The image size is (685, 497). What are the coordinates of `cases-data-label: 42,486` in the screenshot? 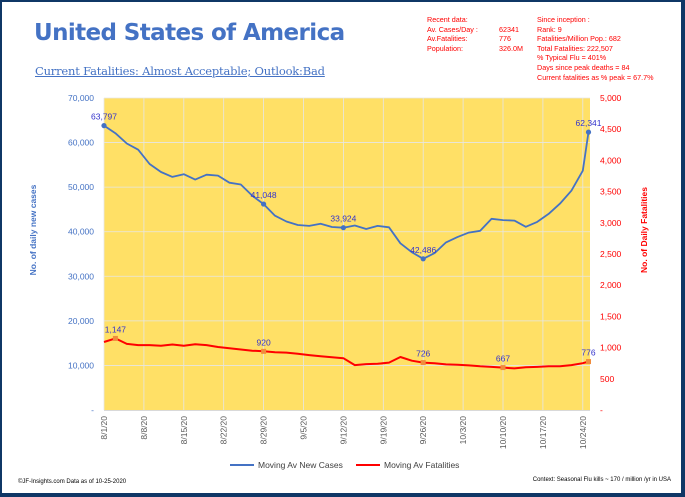 It's located at (423, 250).